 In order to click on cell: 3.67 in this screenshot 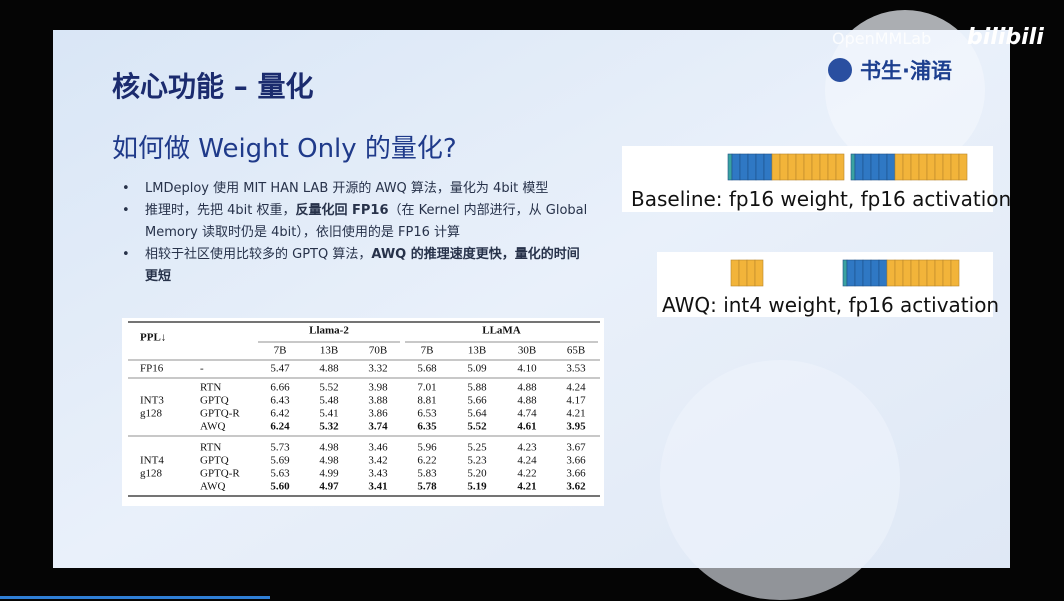, I will do `click(576, 448)`.